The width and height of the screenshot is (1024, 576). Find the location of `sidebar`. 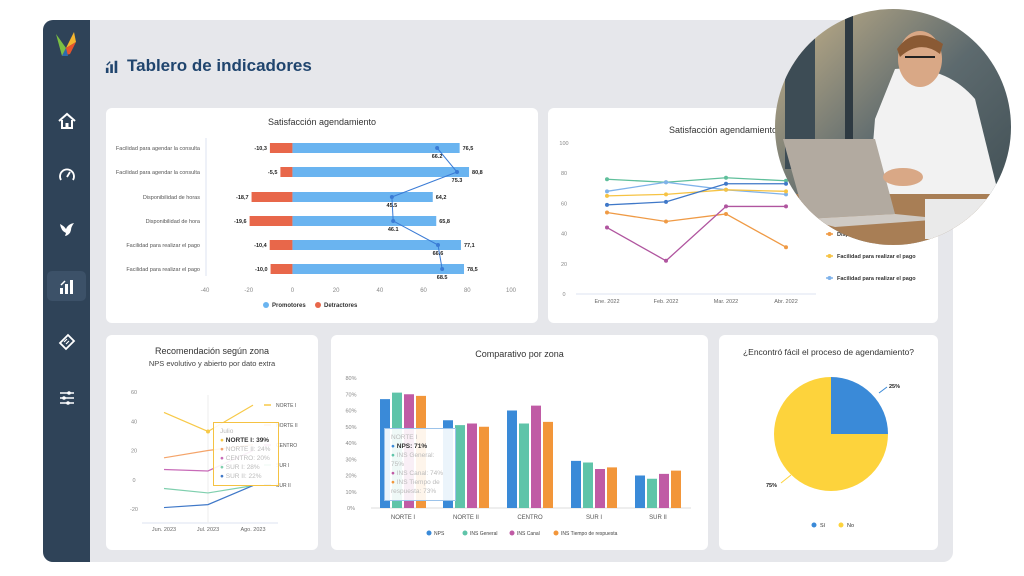

sidebar is located at coordinates (66, 291).